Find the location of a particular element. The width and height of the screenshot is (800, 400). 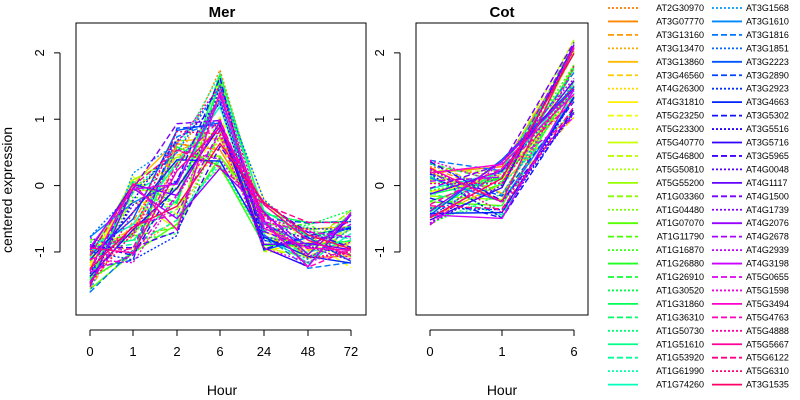

cot-x-tick-label: 0 is located at coordinates (429, 351).